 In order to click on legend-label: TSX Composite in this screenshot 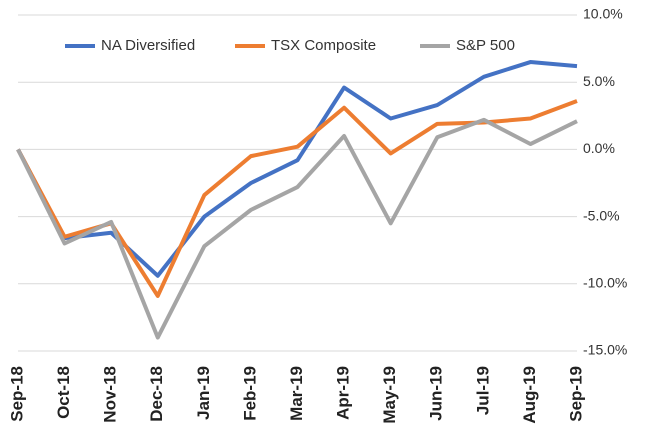, I will do `click(323, 45)`.